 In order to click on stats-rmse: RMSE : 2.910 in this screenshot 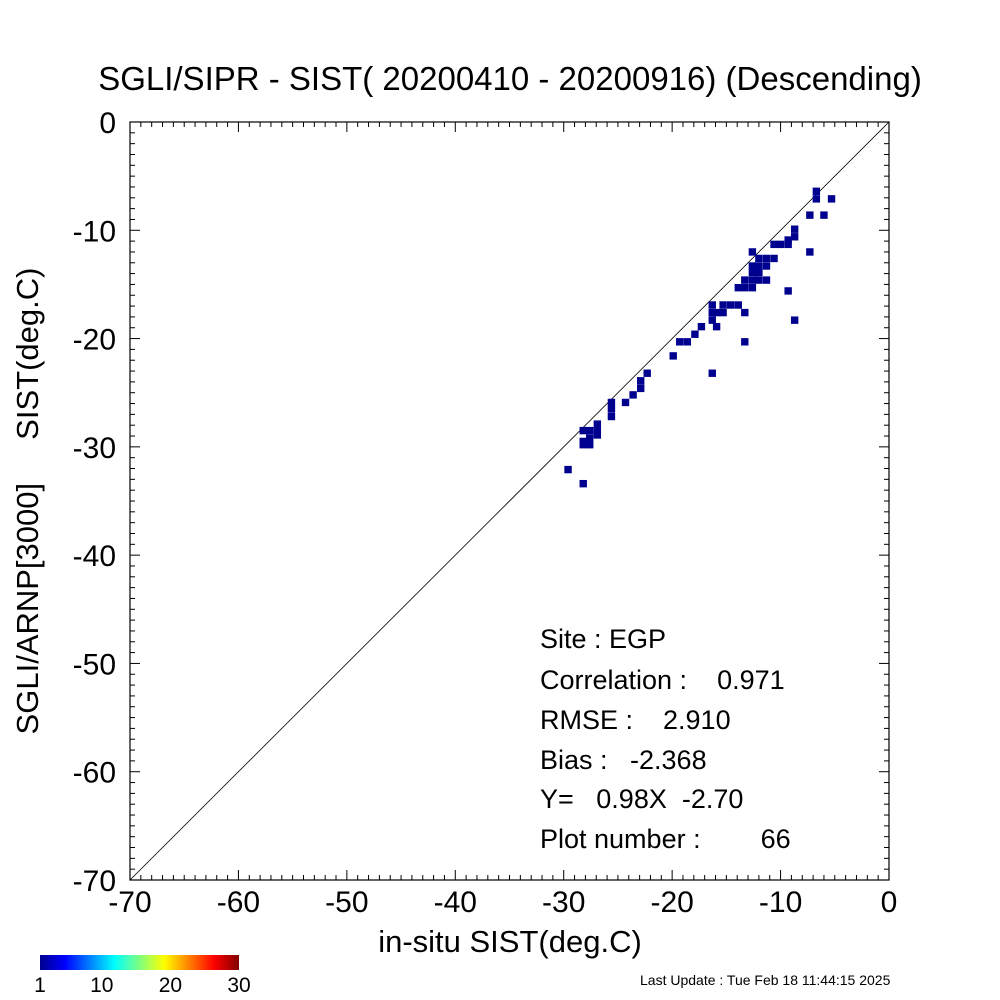, I will do `click(635, 720)`.